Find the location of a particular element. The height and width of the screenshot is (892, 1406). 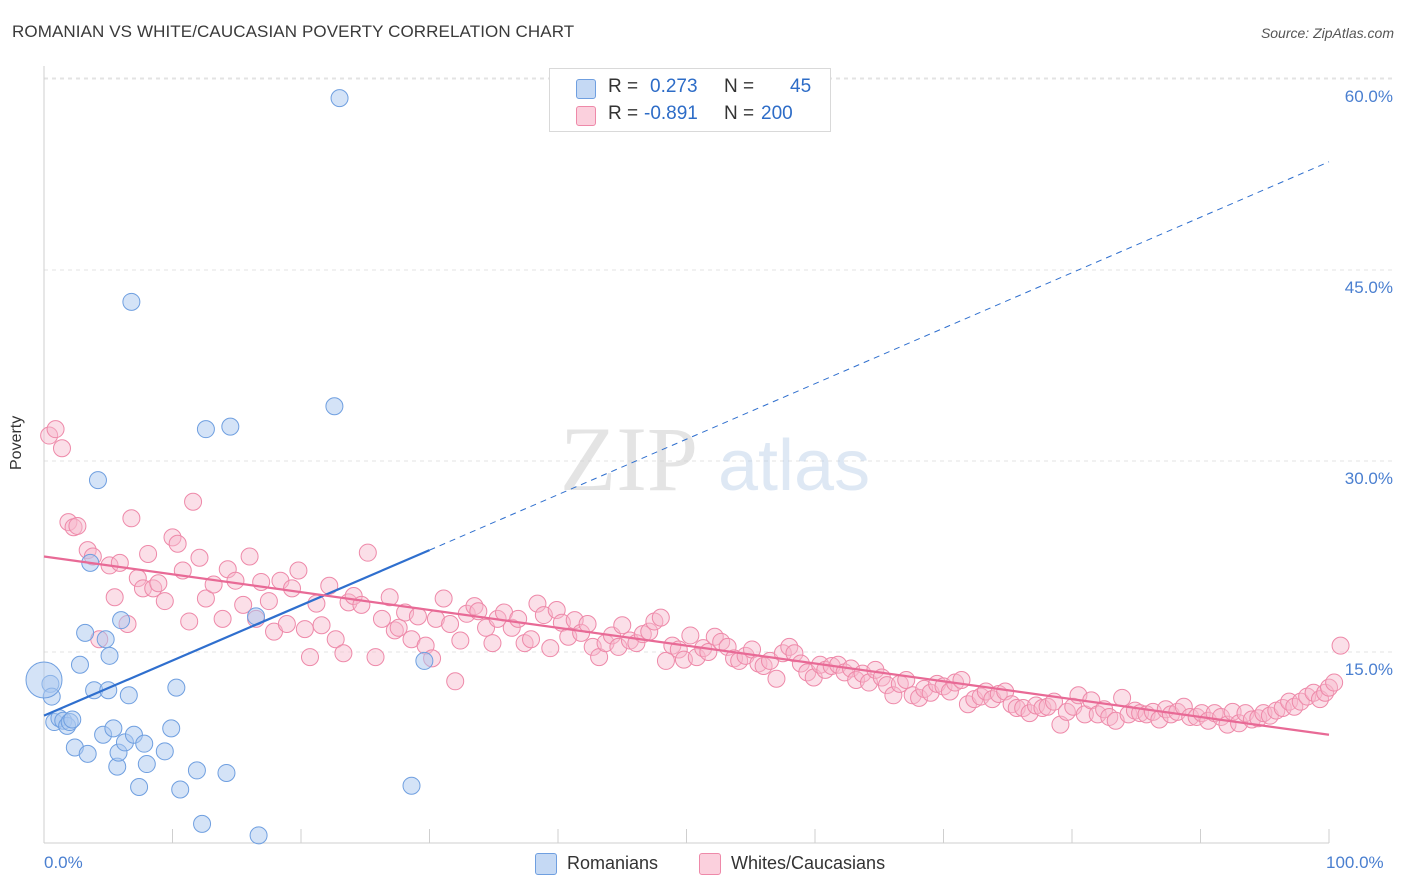

legend-r-value: 0.273 is located at coordinates (674, 86).